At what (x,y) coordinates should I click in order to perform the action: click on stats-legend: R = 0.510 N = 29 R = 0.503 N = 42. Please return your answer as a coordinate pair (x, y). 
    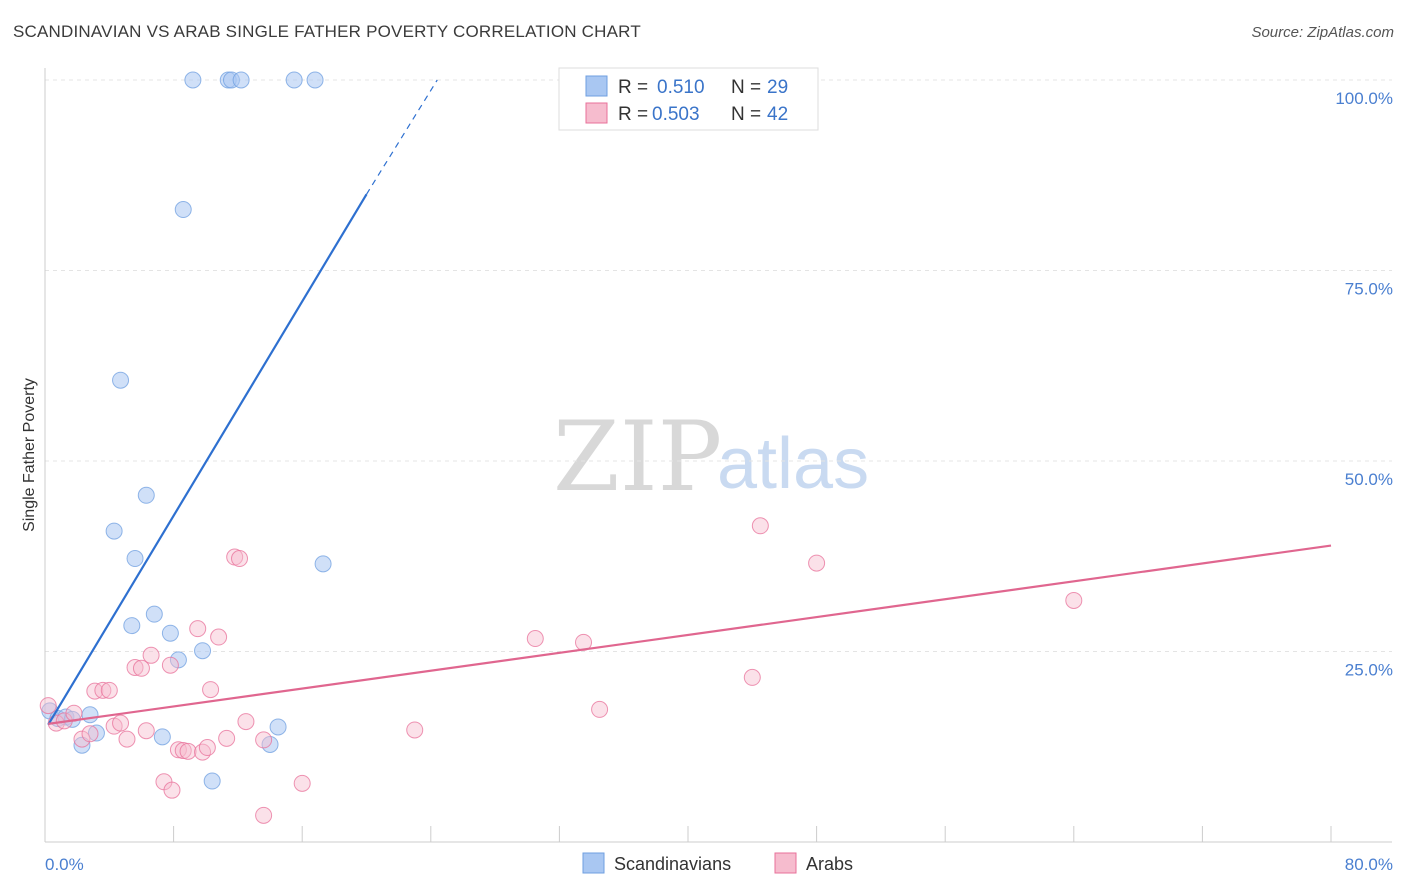
    Looking at the image, I should click on (688, 99).